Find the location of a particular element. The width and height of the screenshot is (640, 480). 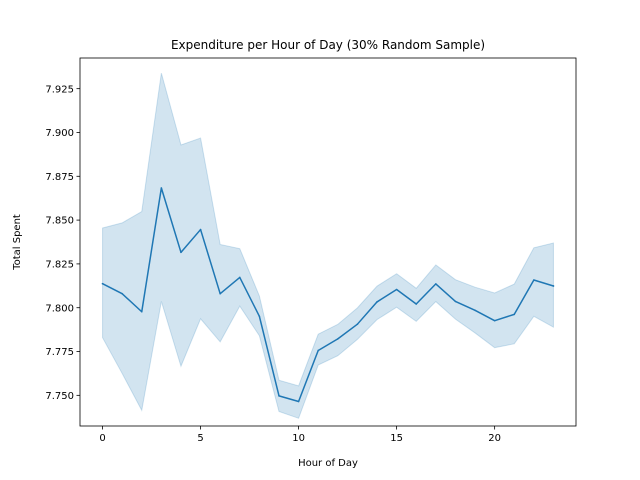

y-tick-label: 7.900 is located at coordinates (59, 133).